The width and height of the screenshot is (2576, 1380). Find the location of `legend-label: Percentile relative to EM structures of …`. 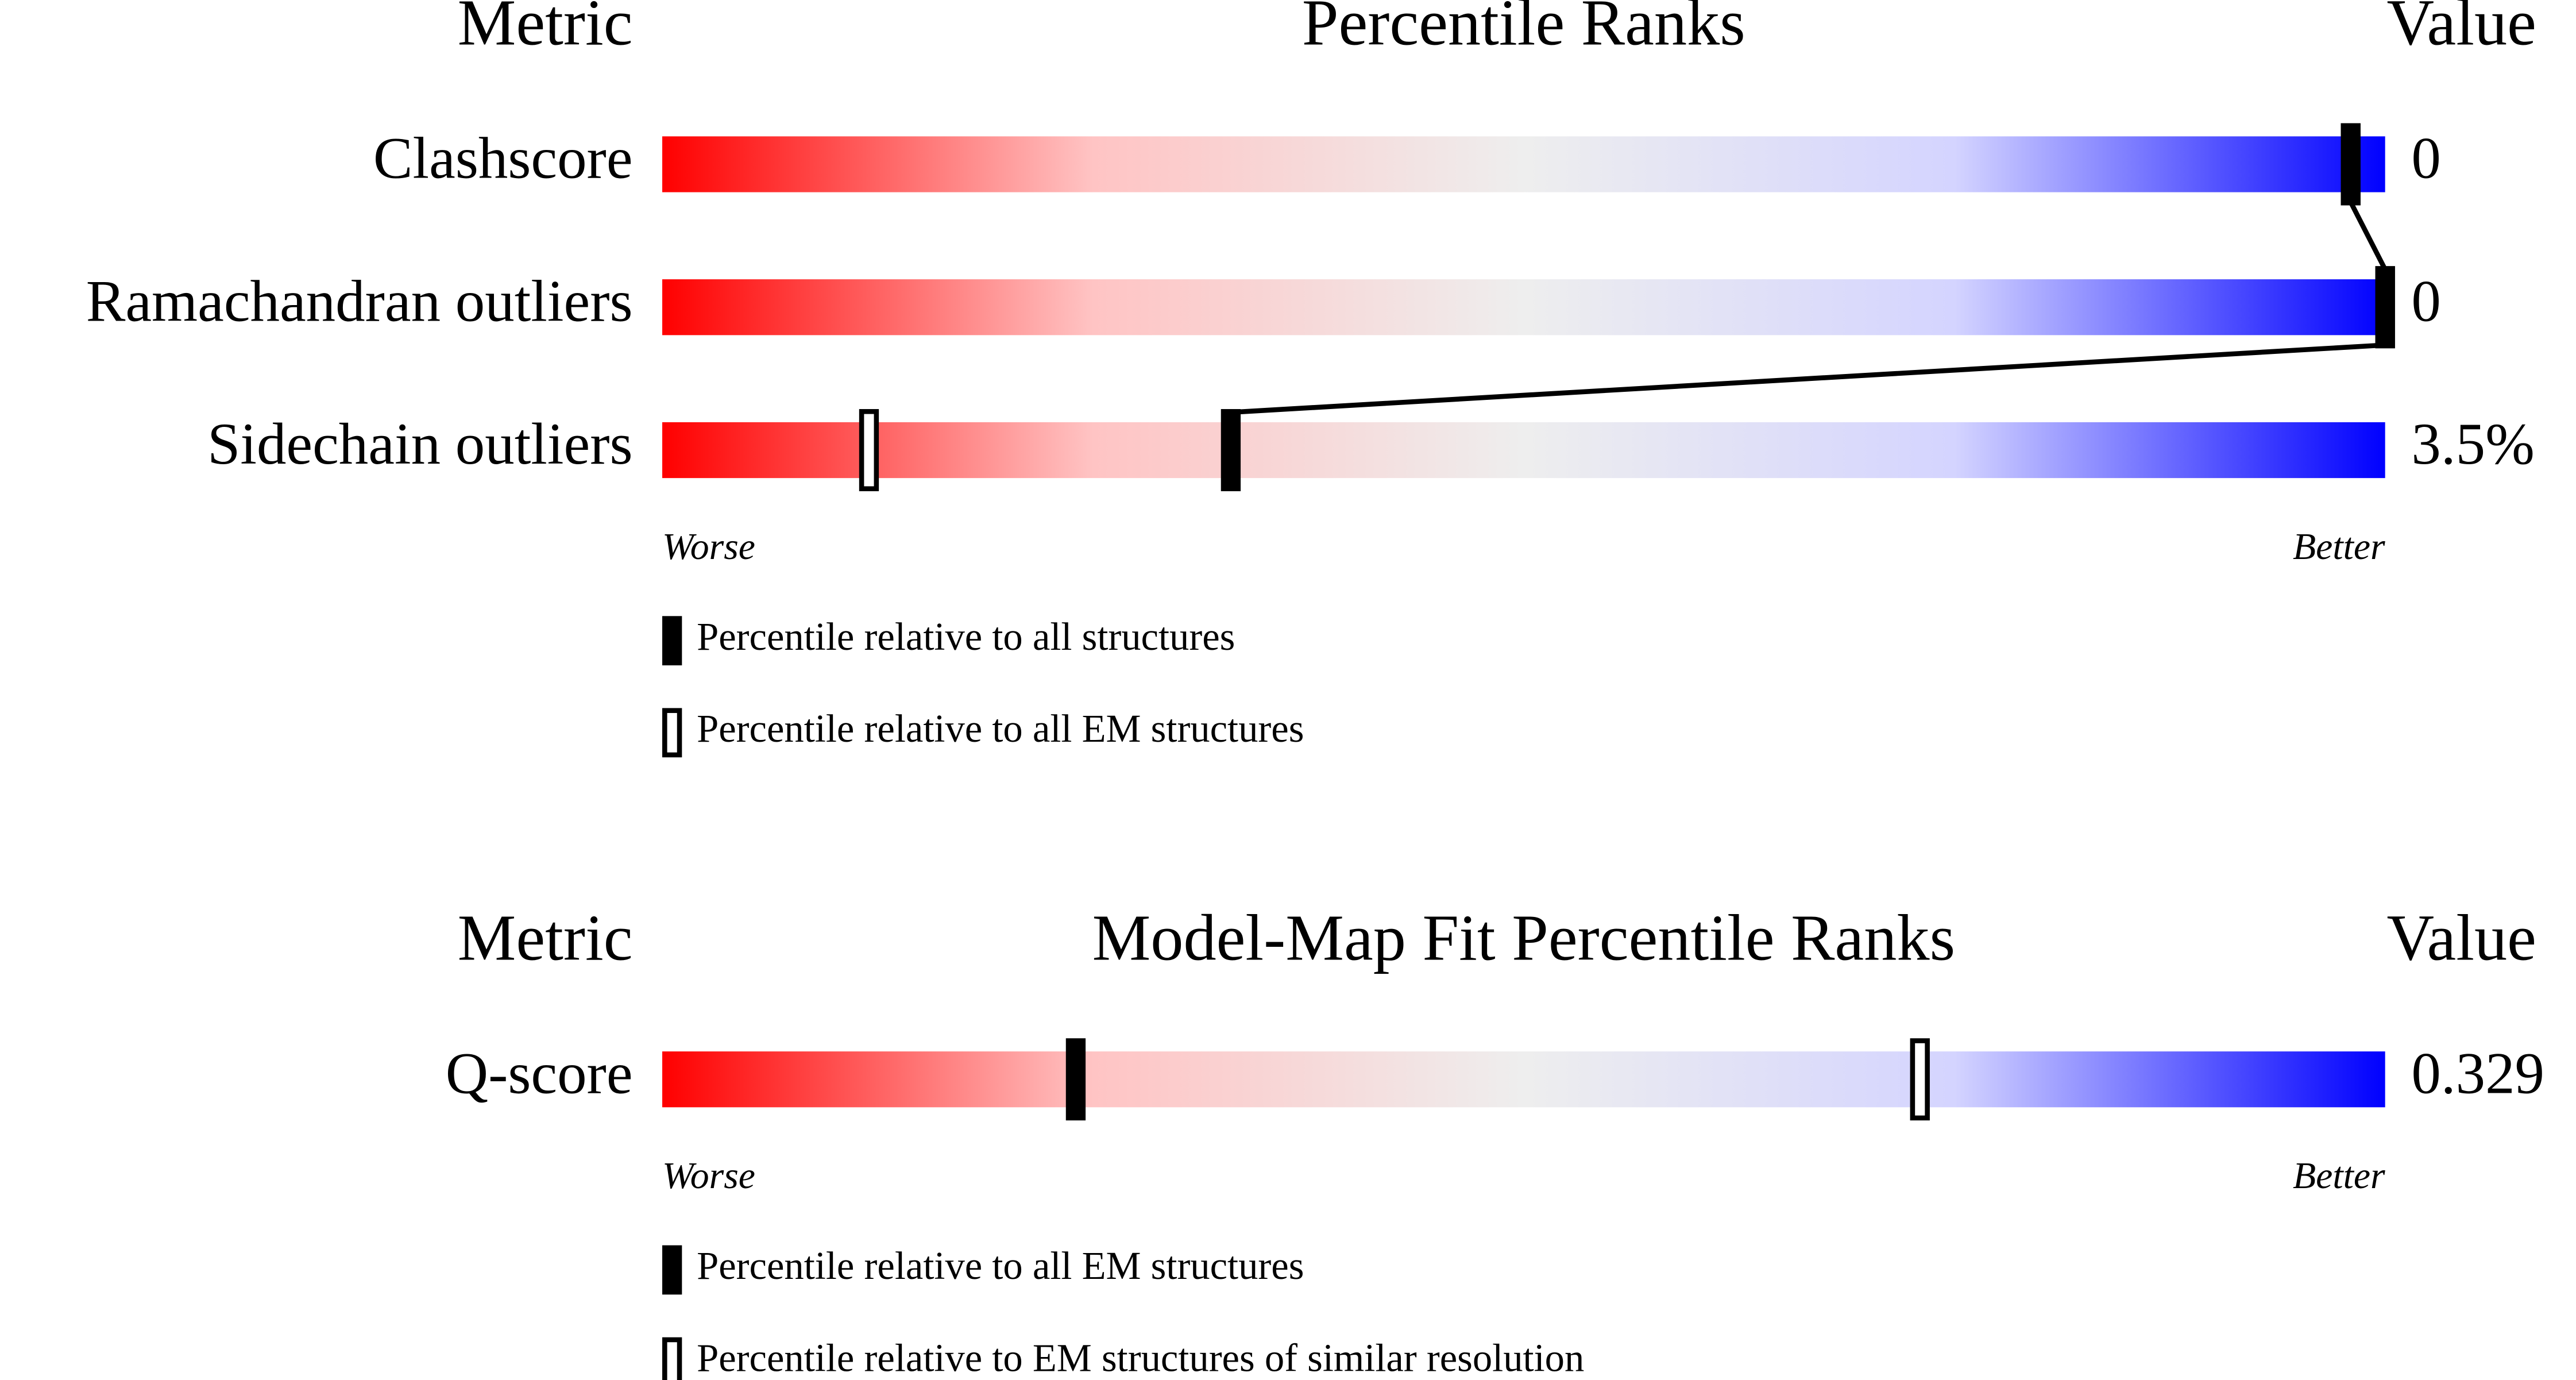

legend-label: Percentile relative to EM structures of … is located at coordinates (1140, 1357).